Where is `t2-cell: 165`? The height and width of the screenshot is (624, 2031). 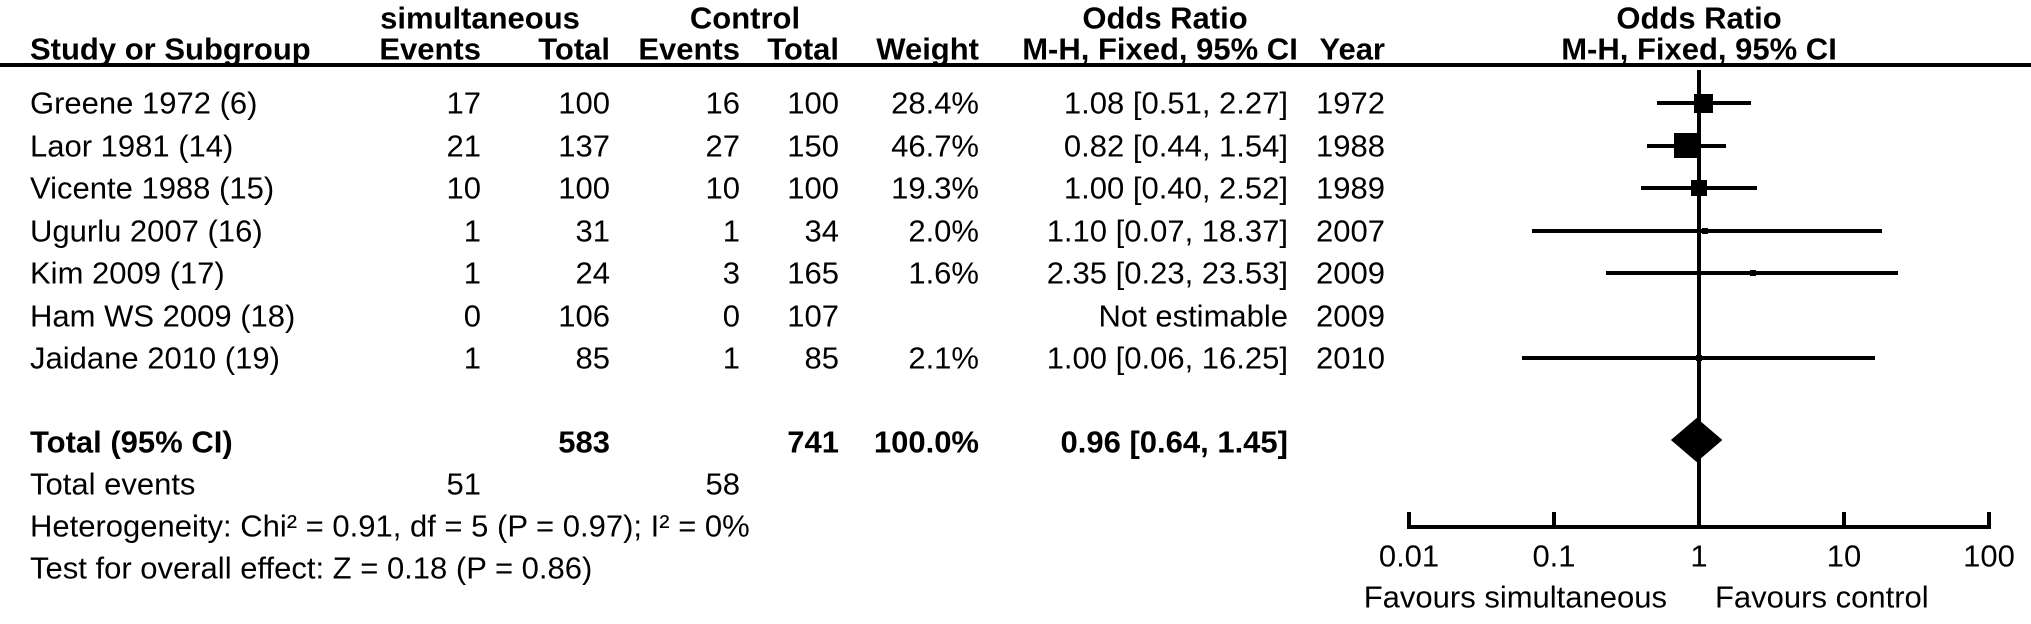
t2-cell: 165 is located at coordinates (813, 273).